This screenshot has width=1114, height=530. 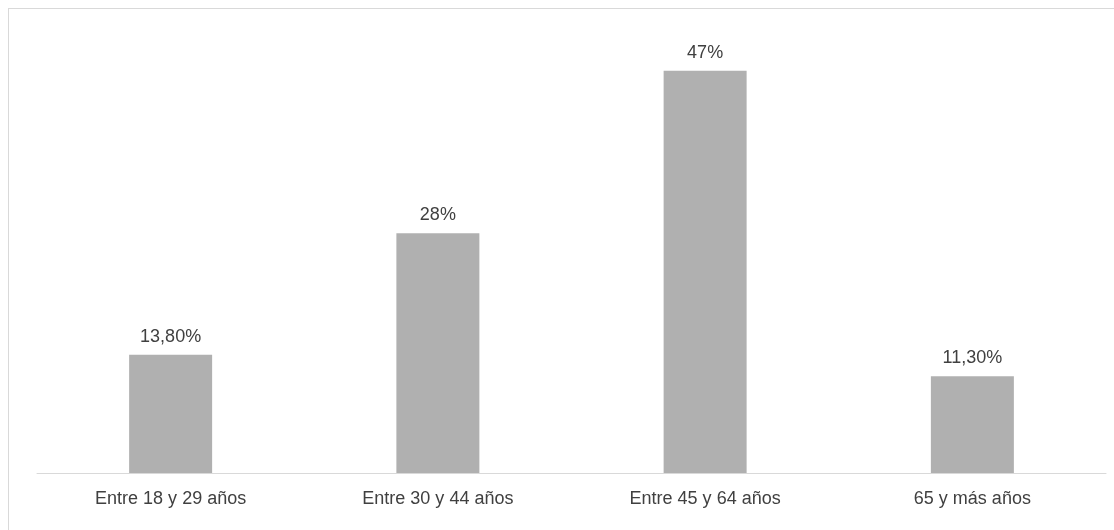 What do you see at coordinates (972, 357) in the screenshot?
I see `data-label: 11,30%` at bounding box center [972, 357].